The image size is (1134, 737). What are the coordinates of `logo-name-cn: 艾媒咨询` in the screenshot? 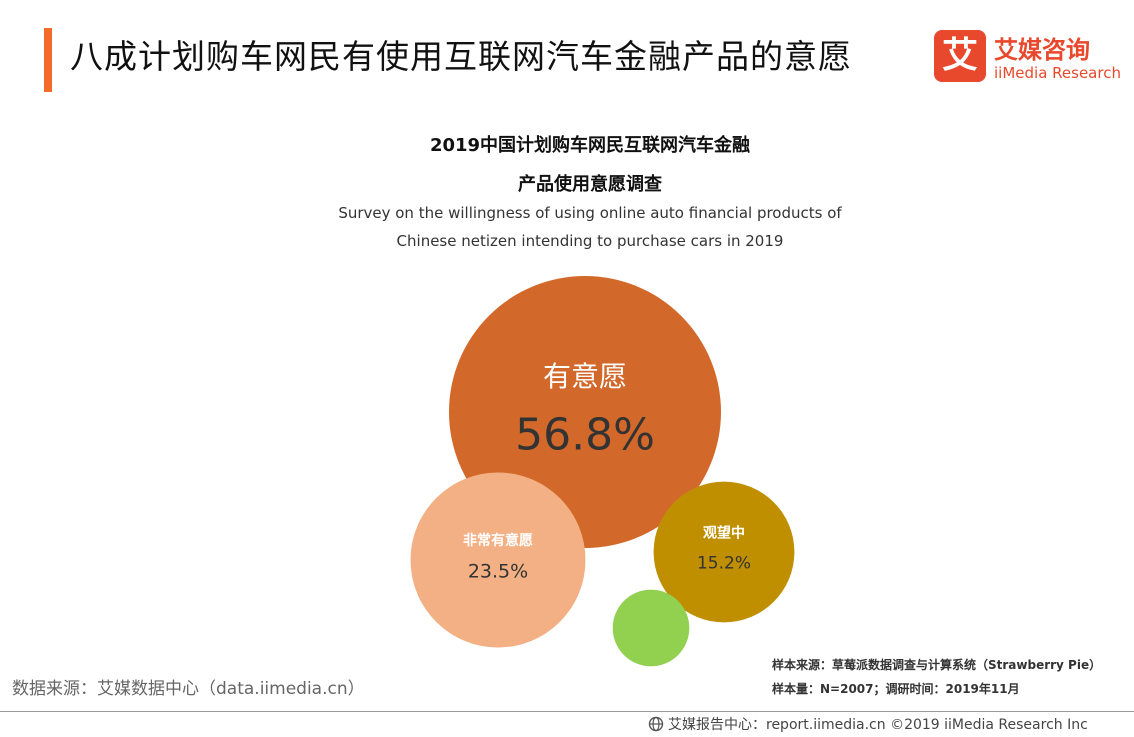 It's located at (1042, 50).